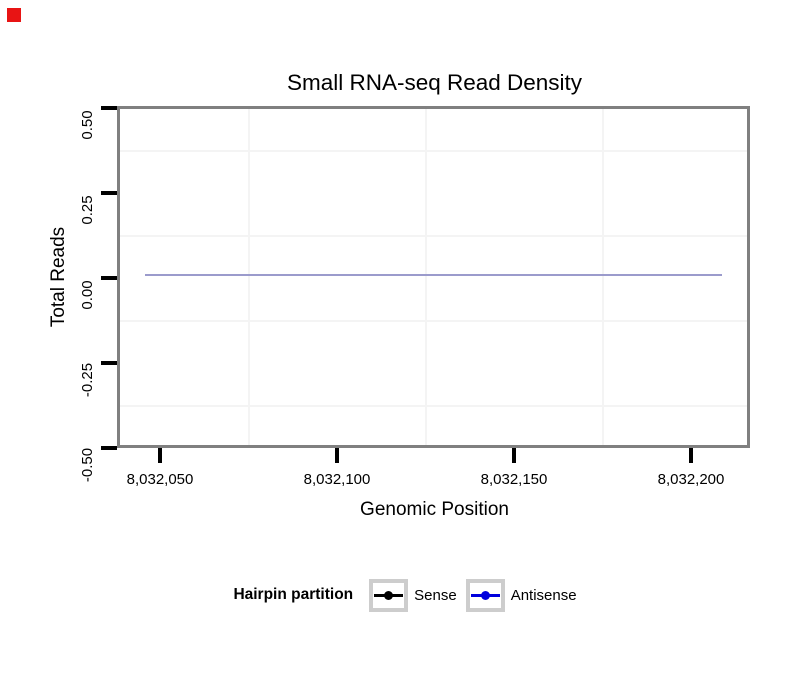 The width and height of the screenshot is (810, 690). Describe the element at coordinates (87, 210) in the screenshot. I see `y-tick-label: 0.25` at that location.